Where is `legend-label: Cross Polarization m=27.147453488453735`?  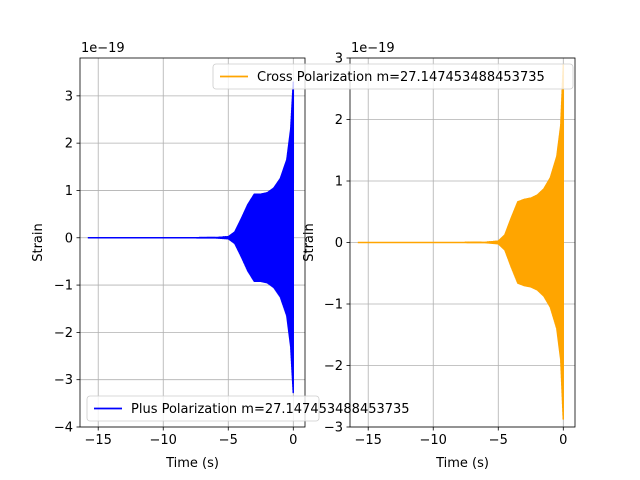 legend-label: Cross Polarization m=27.147453488453735 is located at coordinates (401, 77).